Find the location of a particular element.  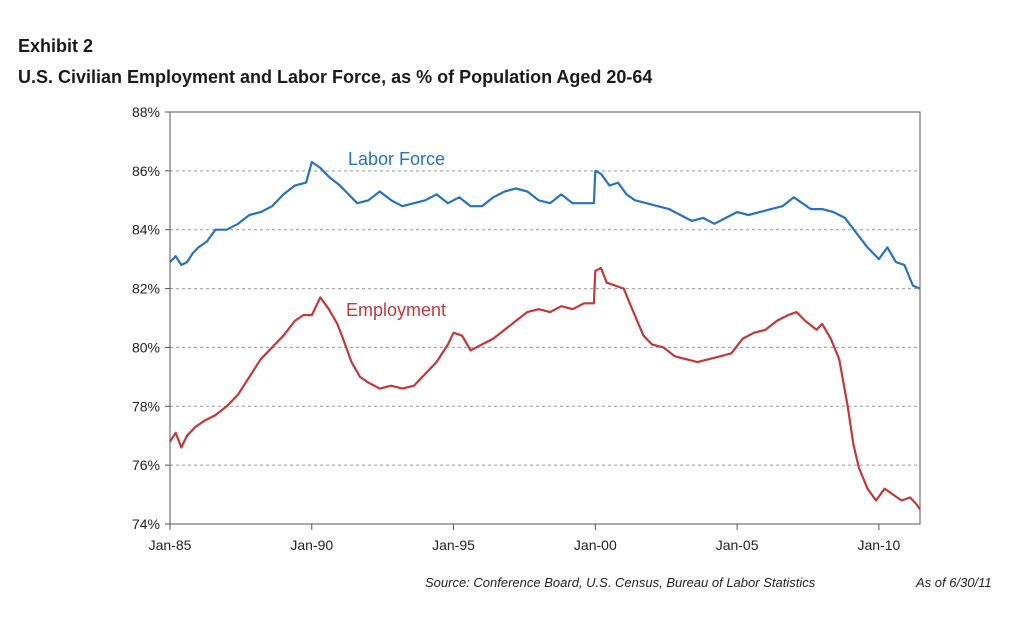

x-tick-label: Jan-05 is located at coordinates (737, 545).